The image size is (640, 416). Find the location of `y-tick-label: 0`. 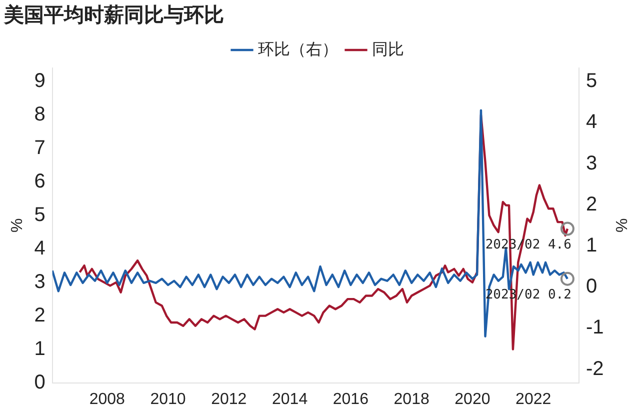

y-tick-label: 0 is located at coordinates (40, 382).